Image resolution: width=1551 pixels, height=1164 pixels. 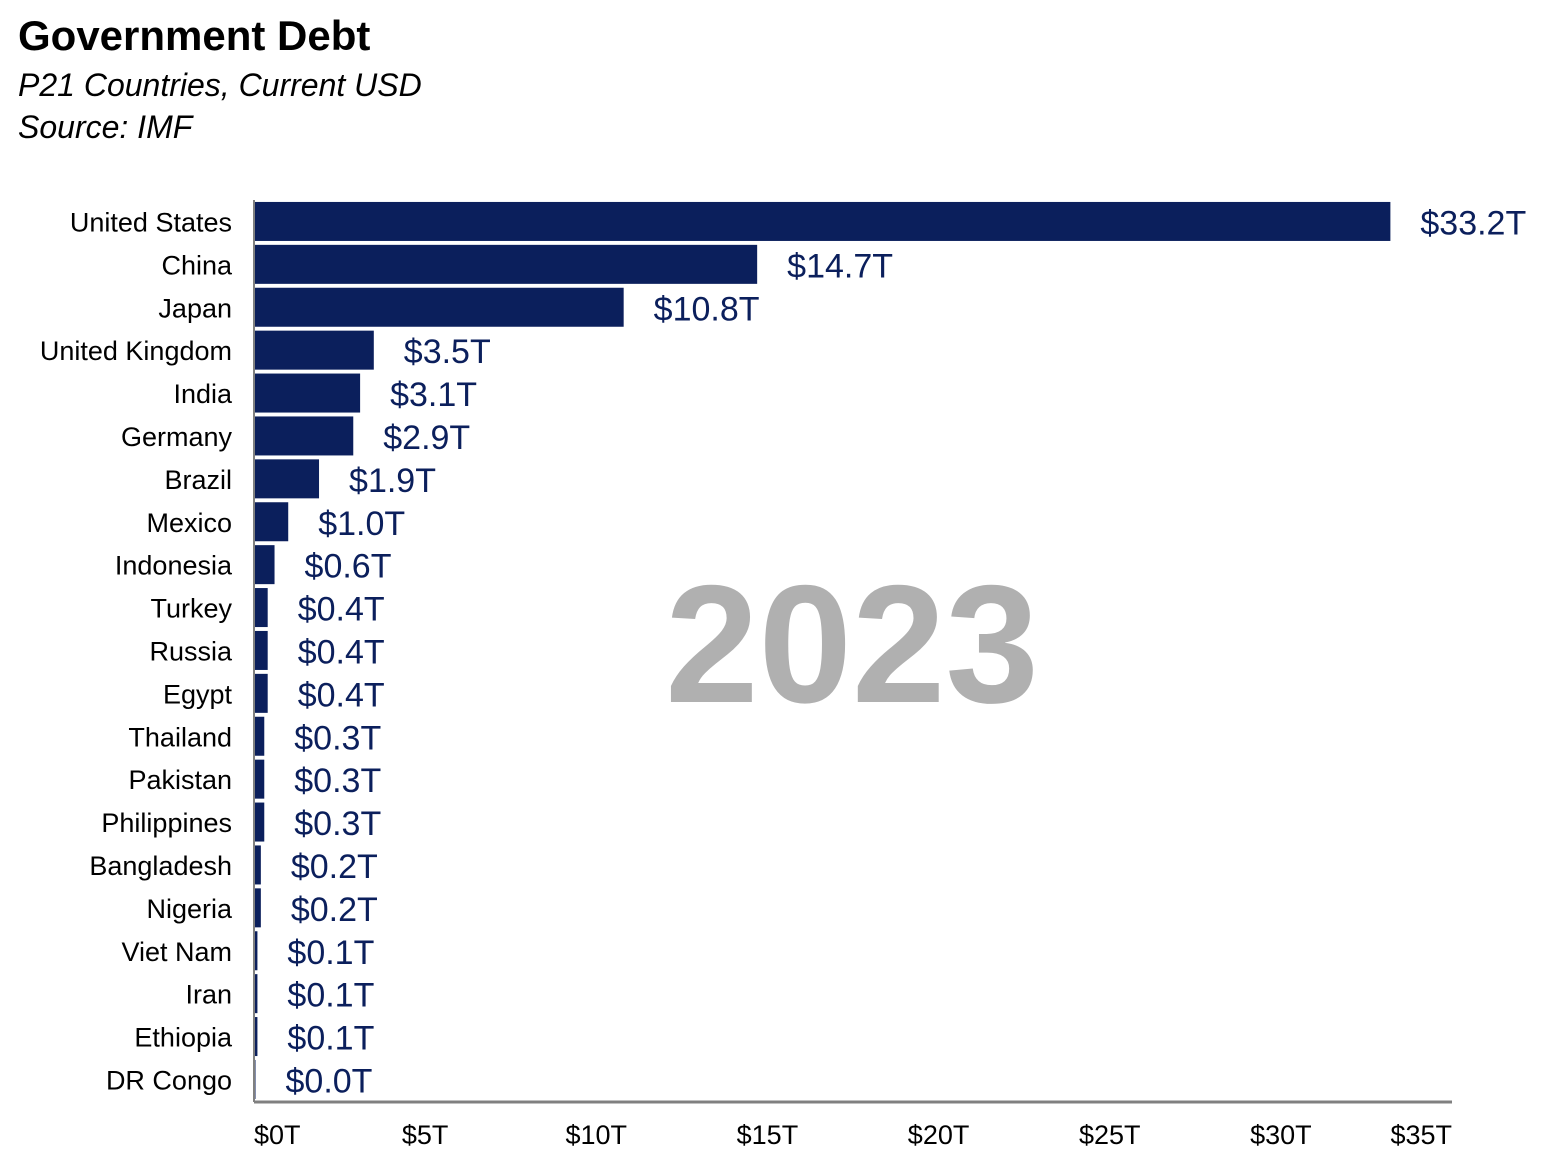 What do you see at coordinates (1110, 1135) in the screenshot?
I see `x-tick-label: $25T` at bounding box center [1110, 1135].